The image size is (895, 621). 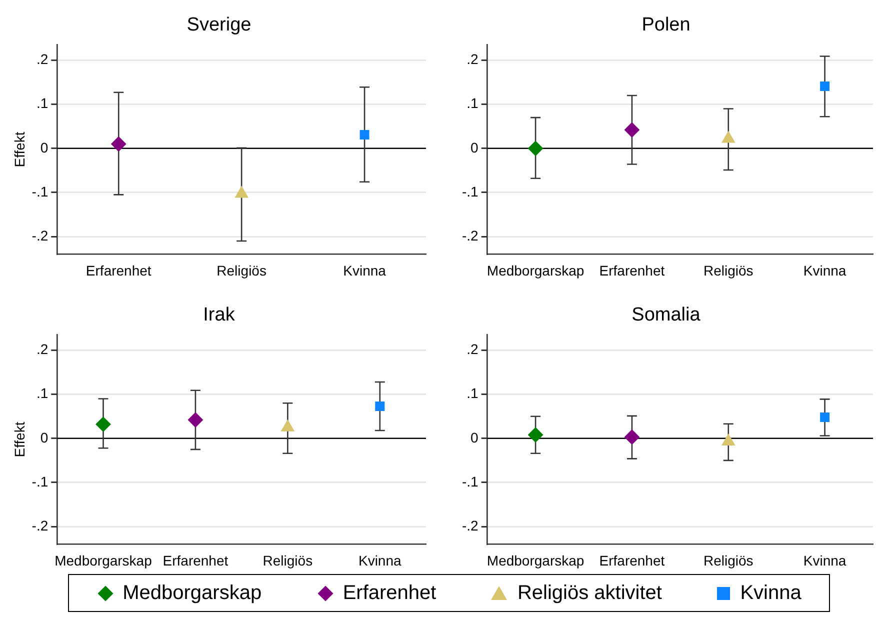 What do you see at coordinates (589, 593) in the screenshot?
I see `legend-label: Religiös aktivitet` at bounding box center [589, 593].